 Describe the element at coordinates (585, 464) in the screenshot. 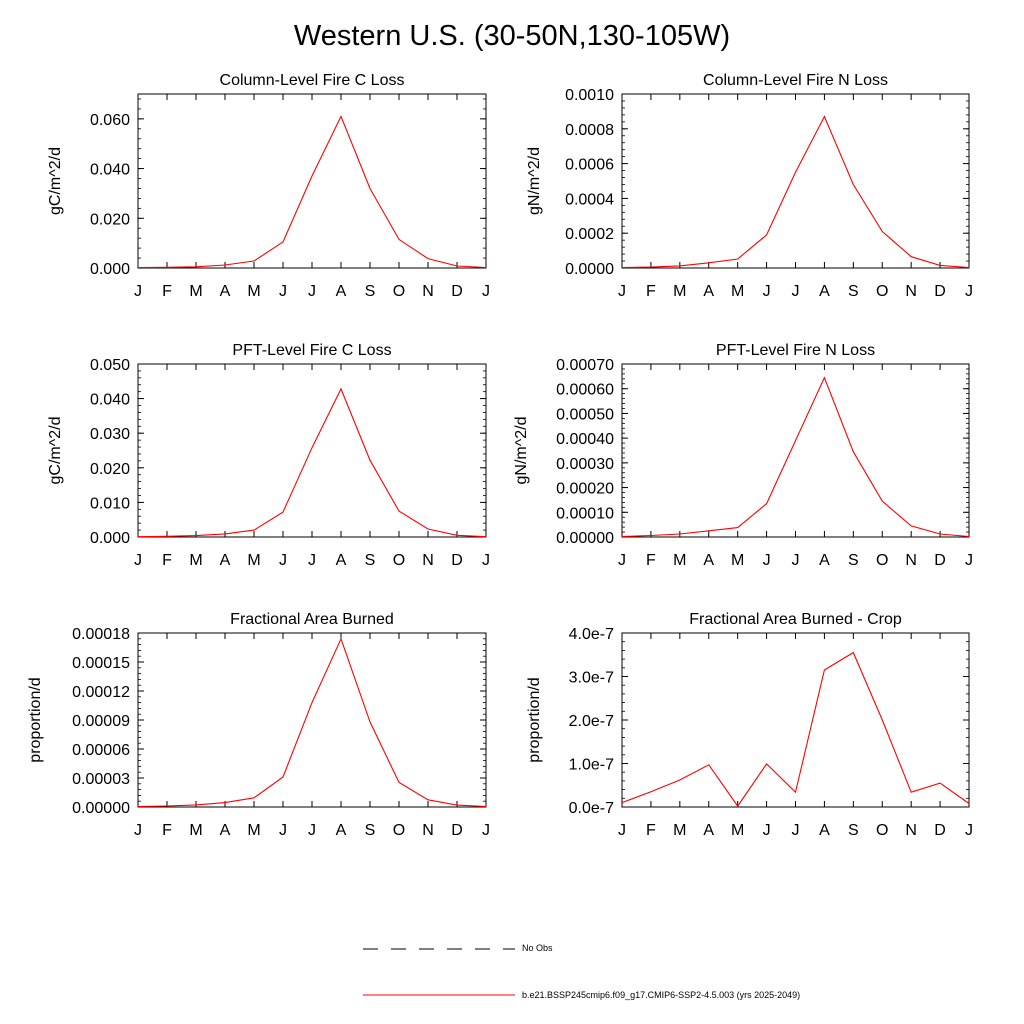

I see `y-tick-label: 0.00030` at that location.